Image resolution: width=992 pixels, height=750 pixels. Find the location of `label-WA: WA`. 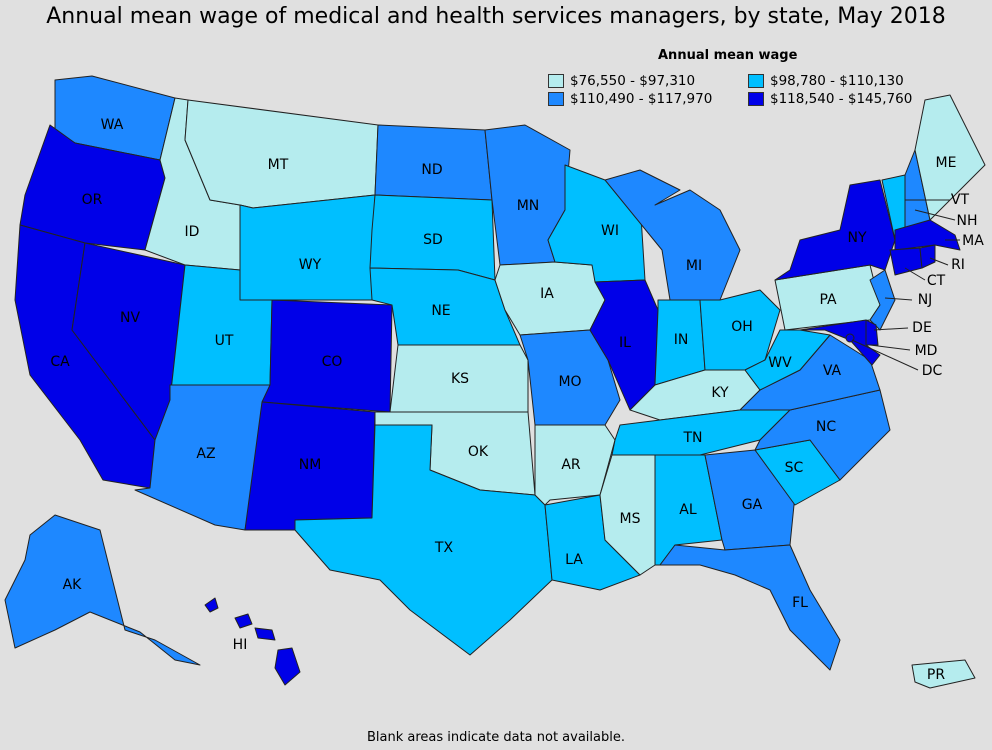

label-WA: WA is located at coordinates (112, 125).